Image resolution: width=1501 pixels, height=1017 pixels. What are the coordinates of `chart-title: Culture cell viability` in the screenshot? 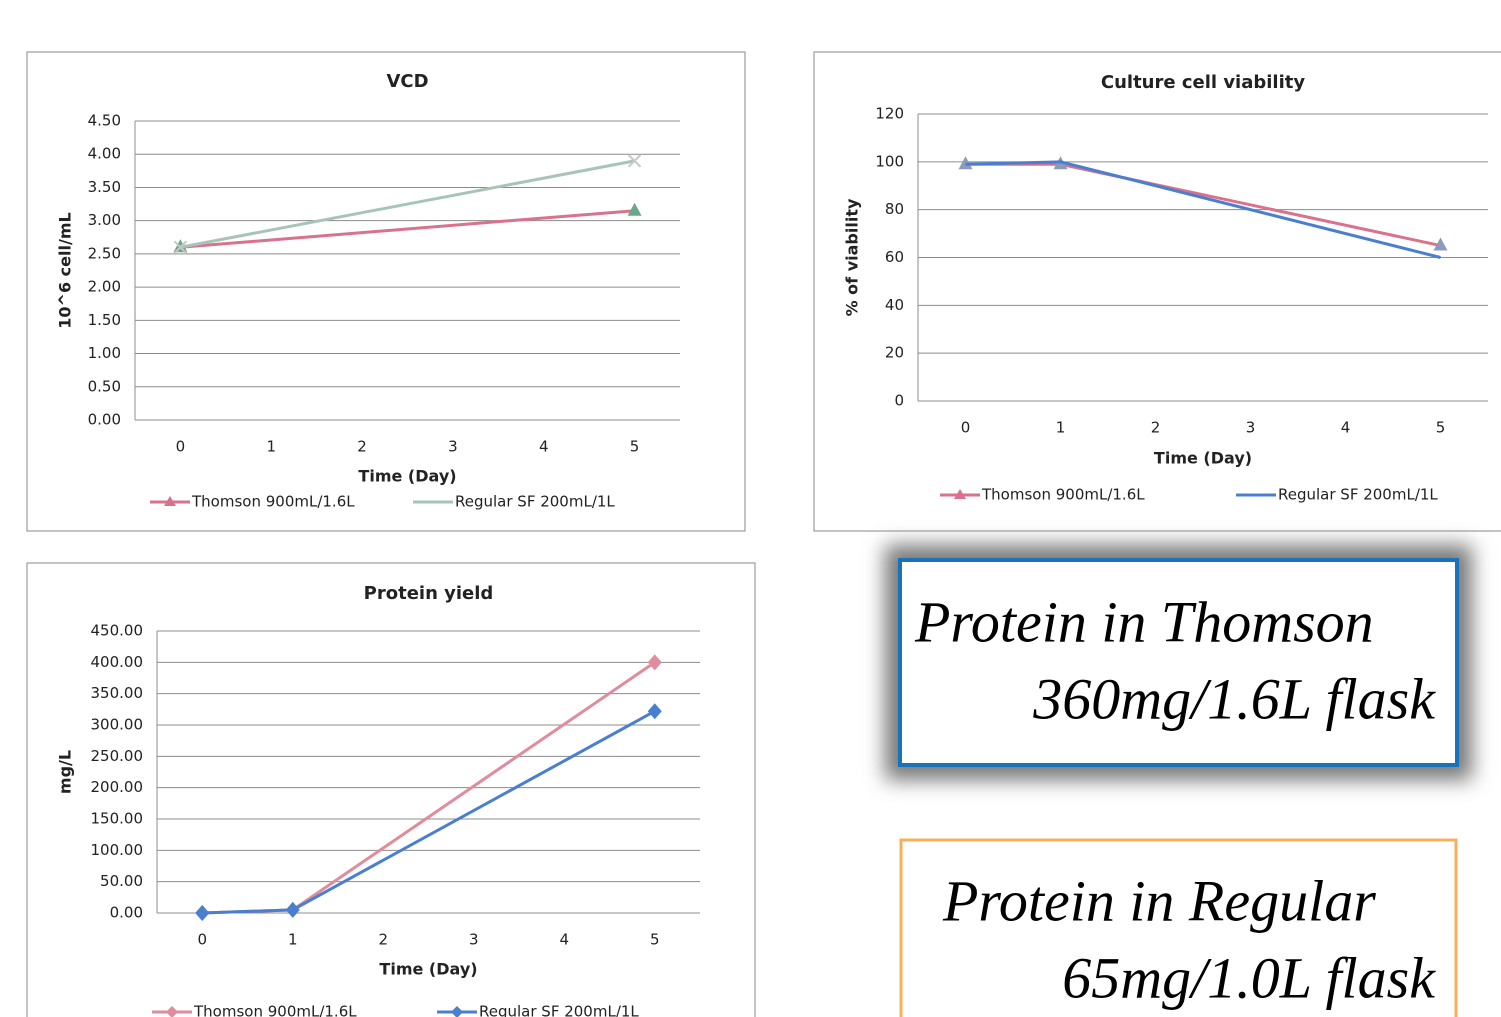 It's located at (1203, 82).